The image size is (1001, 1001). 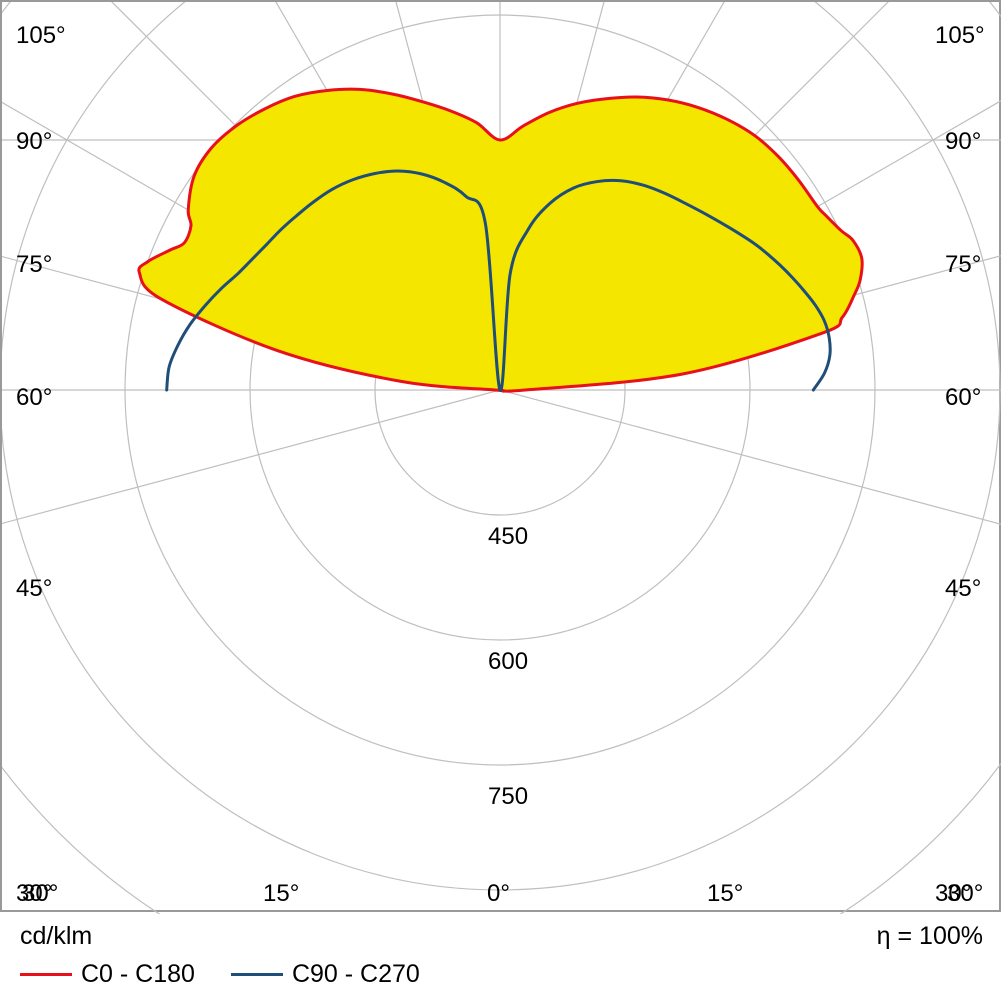 What do you see at coordinates (963, 397) in the screenshot?
I see `angle-label-right-3: 60°` at bounding box center [963, 397].